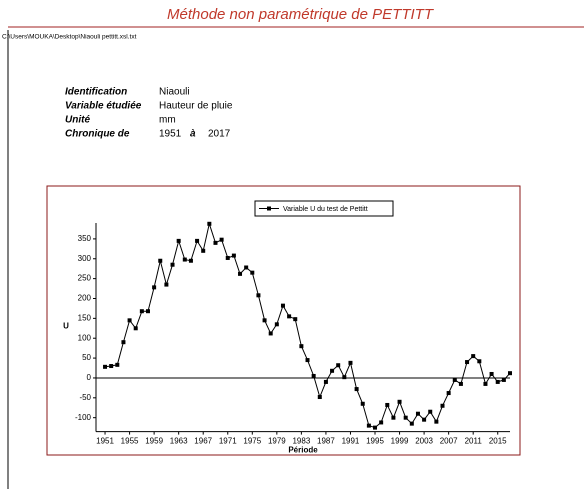 This screenshot has width=584, height=494. What do you see at coordinates (86, 357) in the screenshot?
I see `y-tick-label: 50` at bounding box center [86, 357].